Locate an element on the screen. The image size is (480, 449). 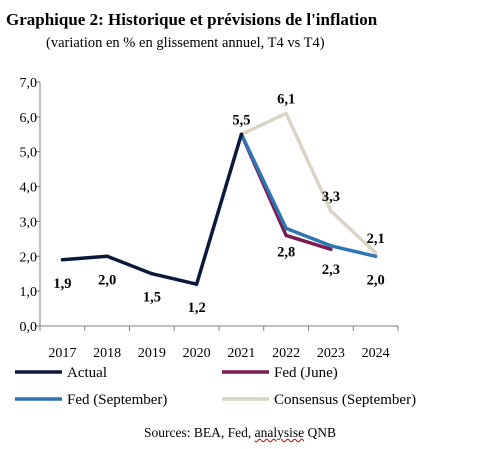
x-tick-label: 2020 is located at coordinates (197, 353).